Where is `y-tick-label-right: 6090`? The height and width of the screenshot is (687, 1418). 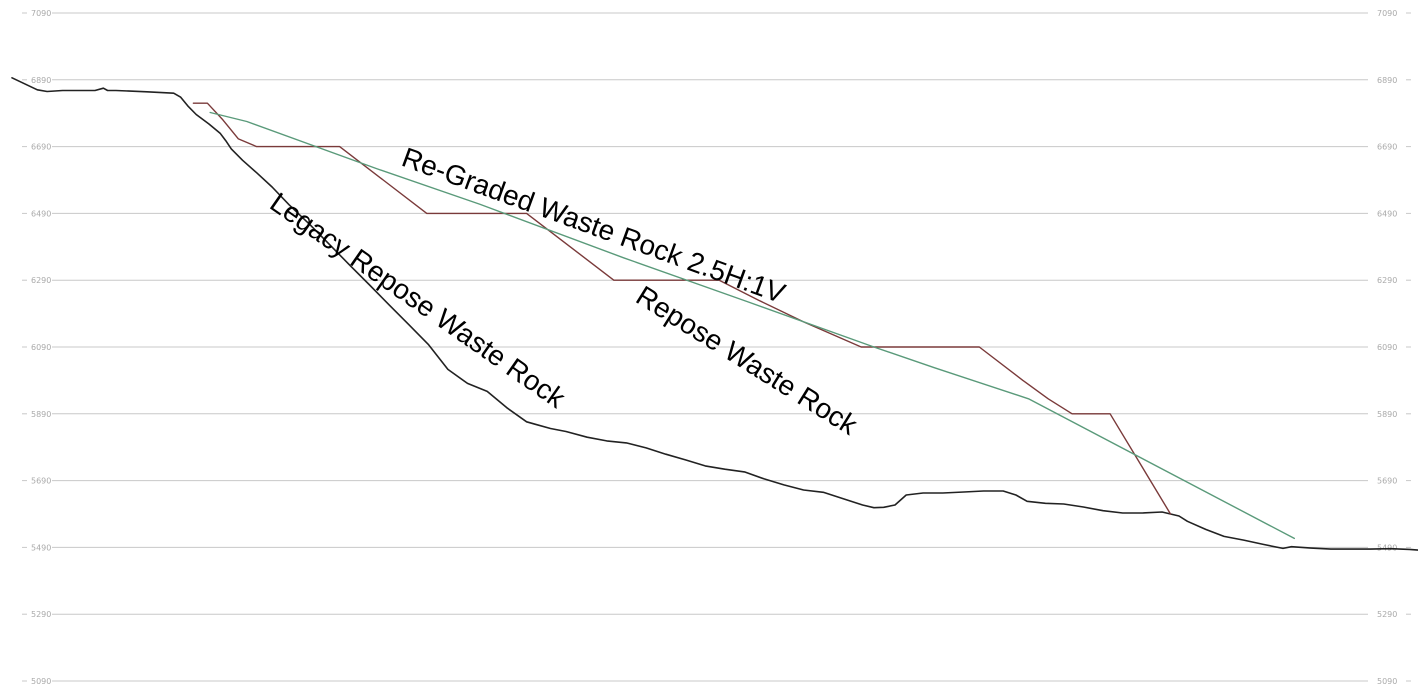 y-tick-label-right: 6090 is located at coordinates (1387, 347).